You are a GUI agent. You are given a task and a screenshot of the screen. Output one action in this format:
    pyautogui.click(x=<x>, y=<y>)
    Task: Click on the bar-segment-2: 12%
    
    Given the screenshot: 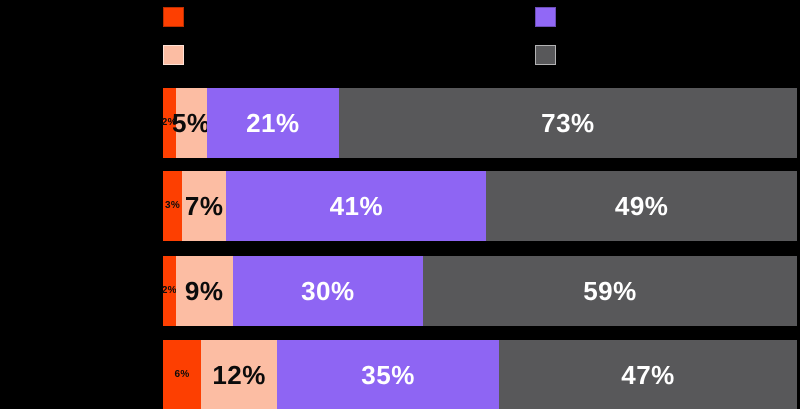 What is the action you would take?
    pyautogui.click(x=239, y=374)
    